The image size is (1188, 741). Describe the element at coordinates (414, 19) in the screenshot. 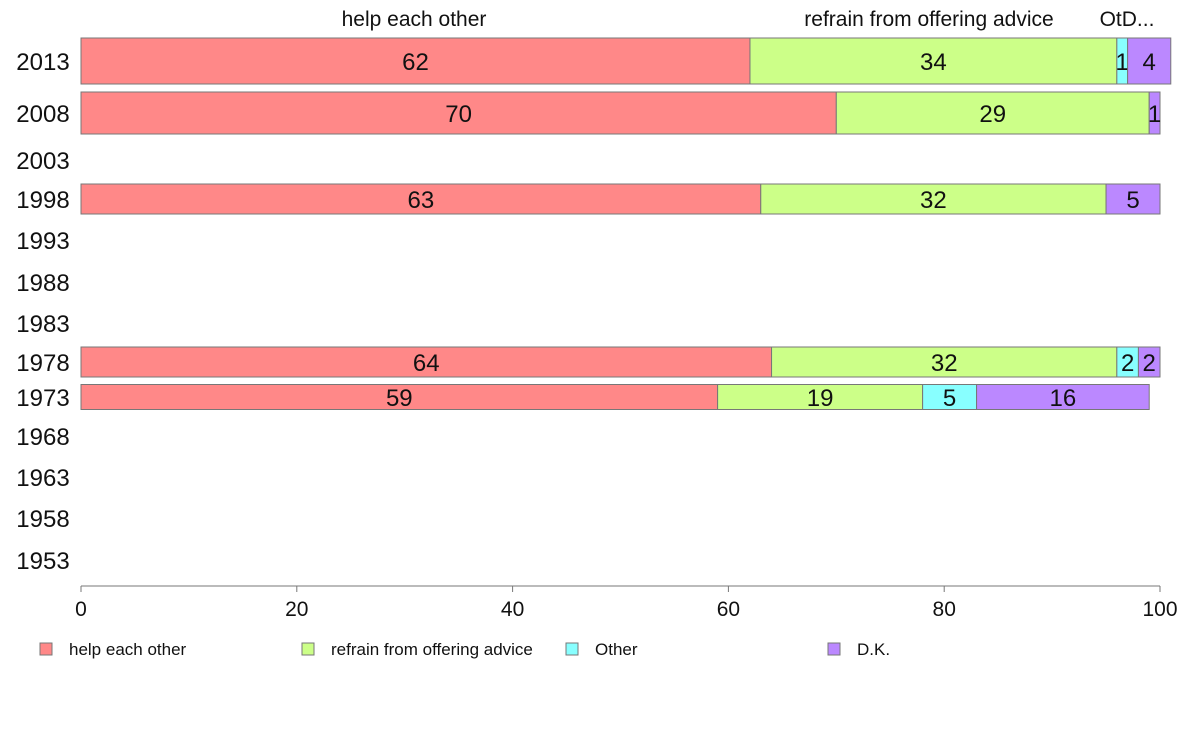

I see `top-segment-label-0: help each other` at that location.